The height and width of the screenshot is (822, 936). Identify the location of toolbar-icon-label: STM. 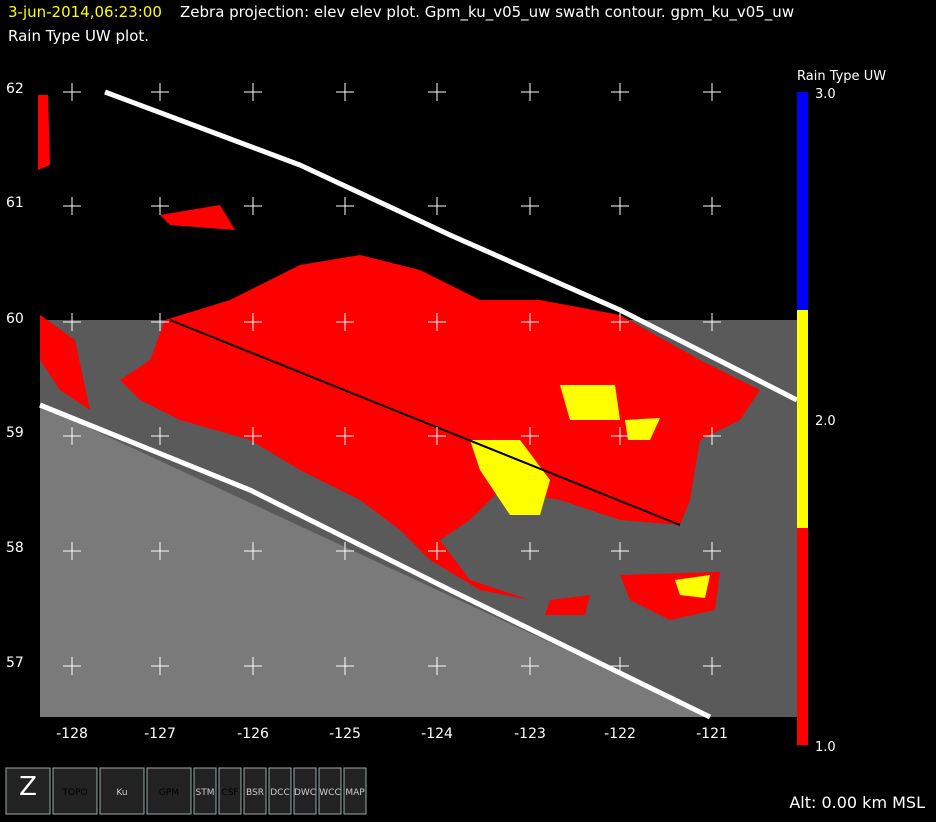
(205, 793).